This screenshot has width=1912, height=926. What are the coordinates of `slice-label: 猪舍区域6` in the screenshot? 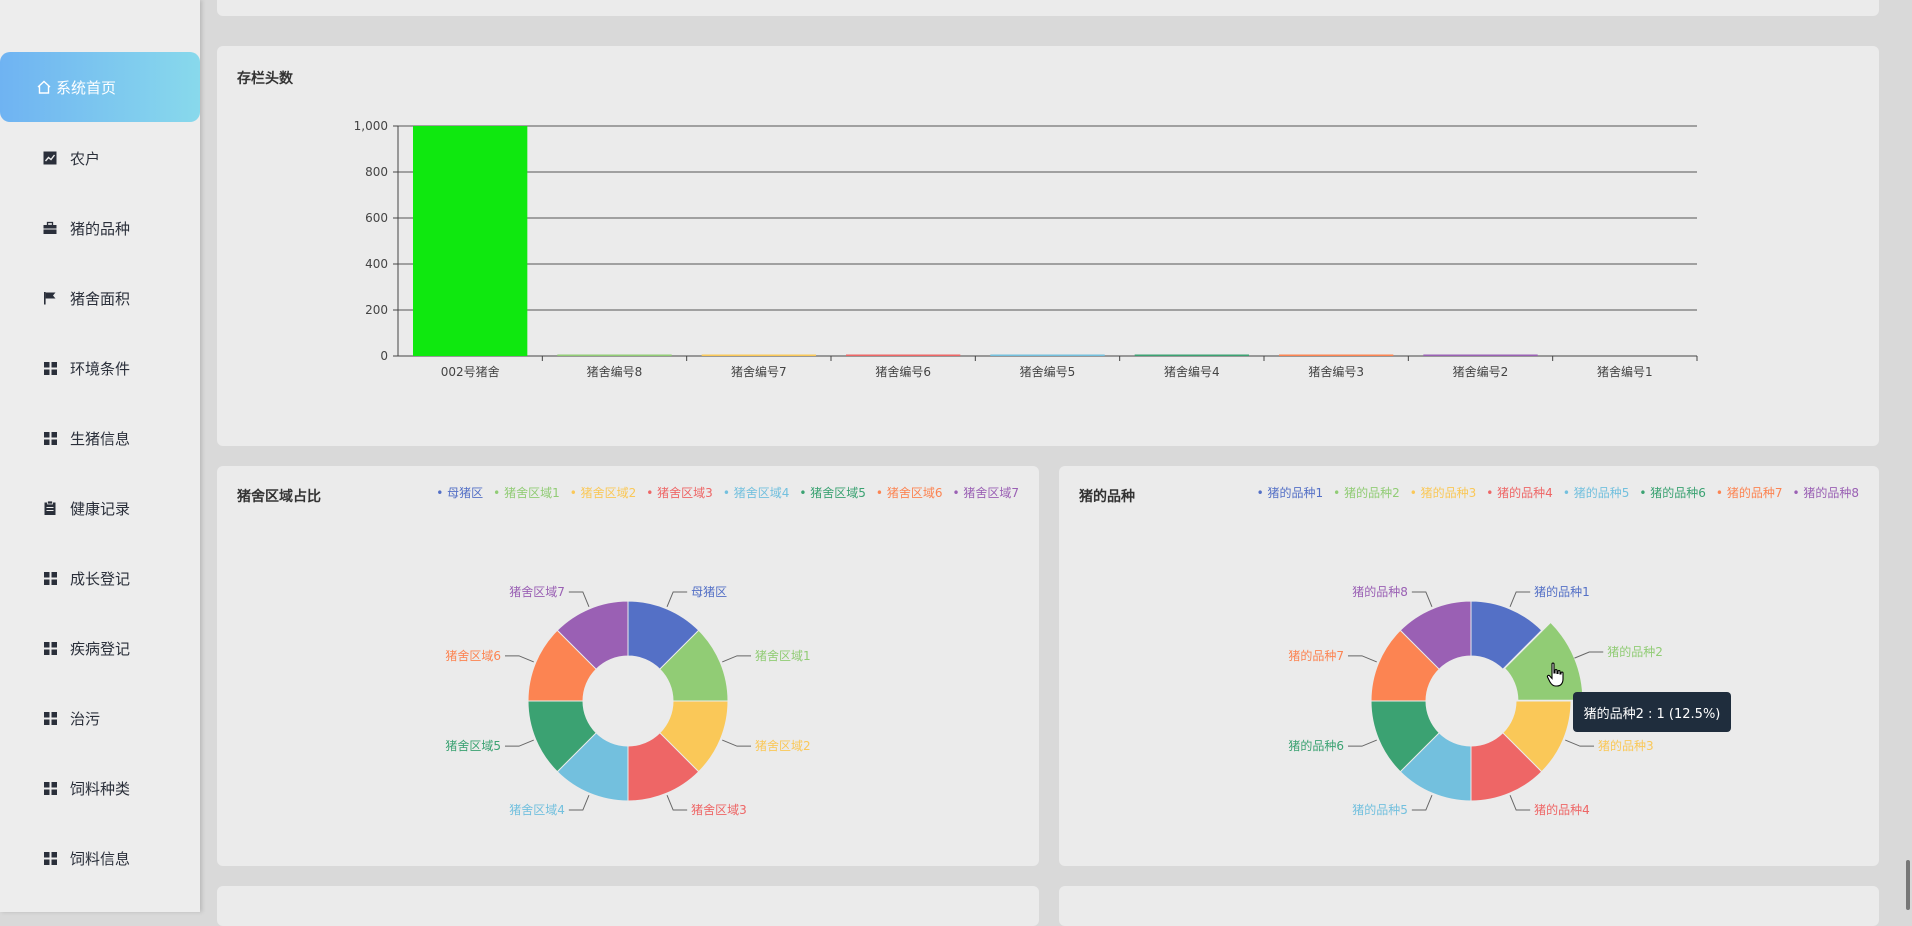 It's located at (473, 655).